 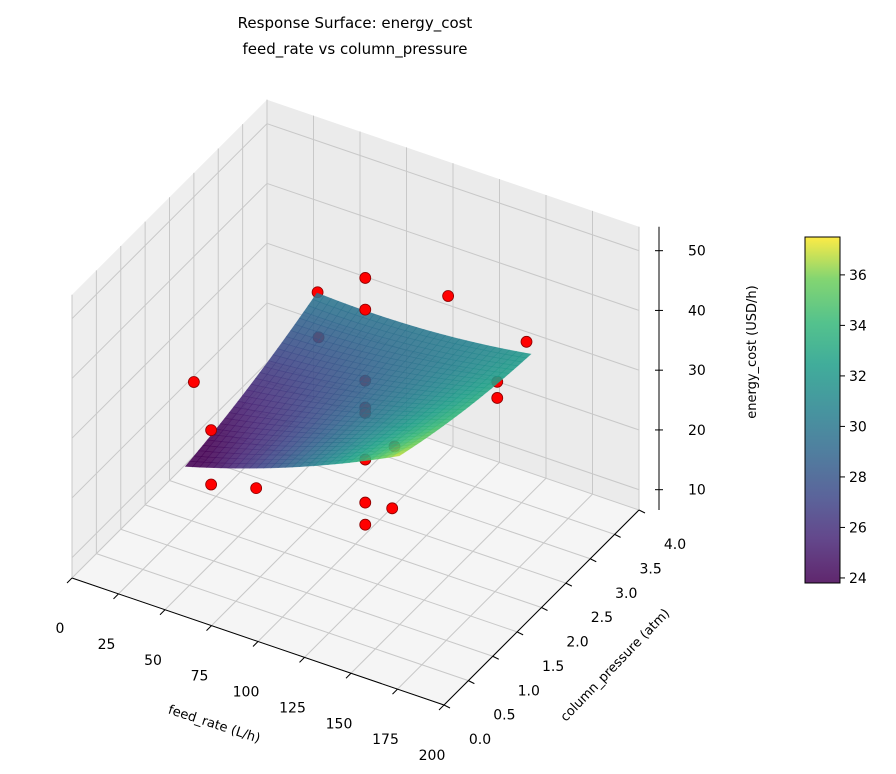 What do you see at coordinates (697, 431) in the screenshot?
I see `z-tick-label: 20` at bounding box center [697, 431].